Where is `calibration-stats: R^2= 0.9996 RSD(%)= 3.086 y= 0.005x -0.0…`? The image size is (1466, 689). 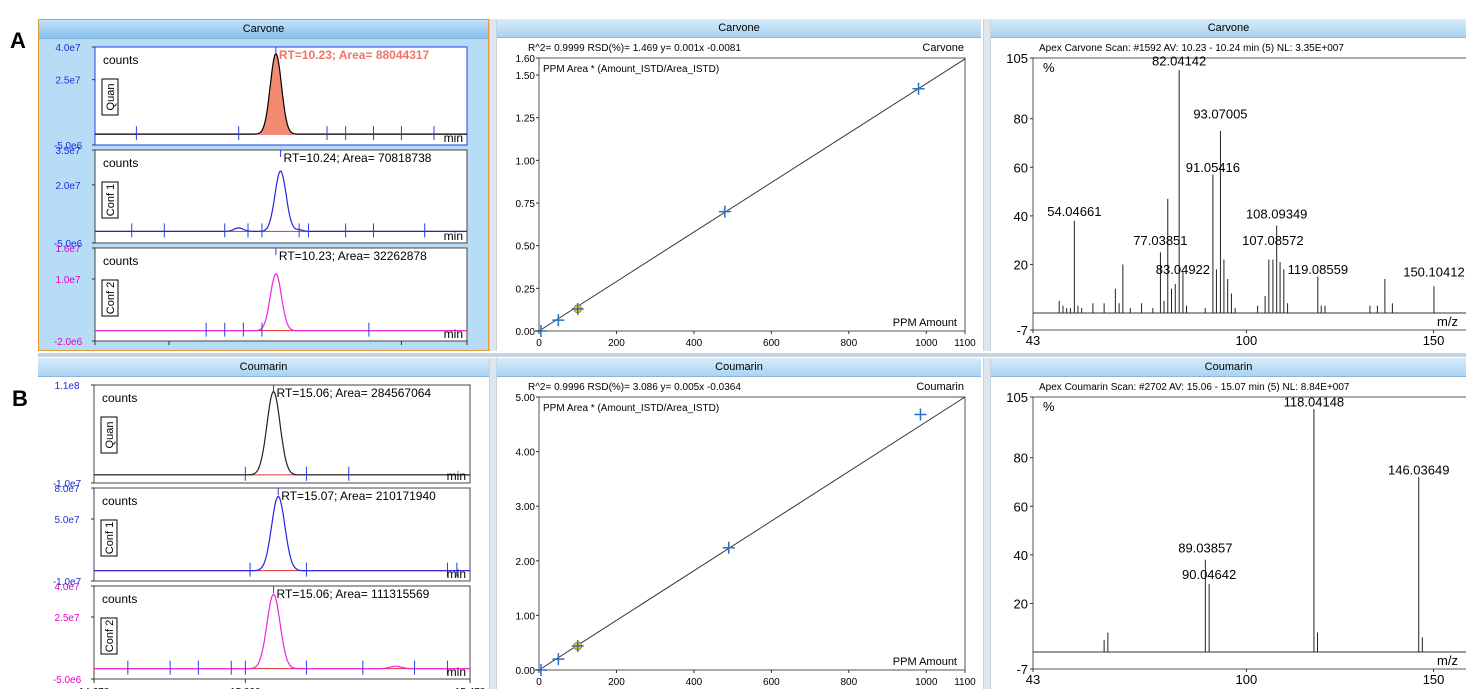 calibration-stats: R^2= 0.9996 RSD(%)= 3.086 y= 0.005x -0.0… is located at coordinates (634, 387).